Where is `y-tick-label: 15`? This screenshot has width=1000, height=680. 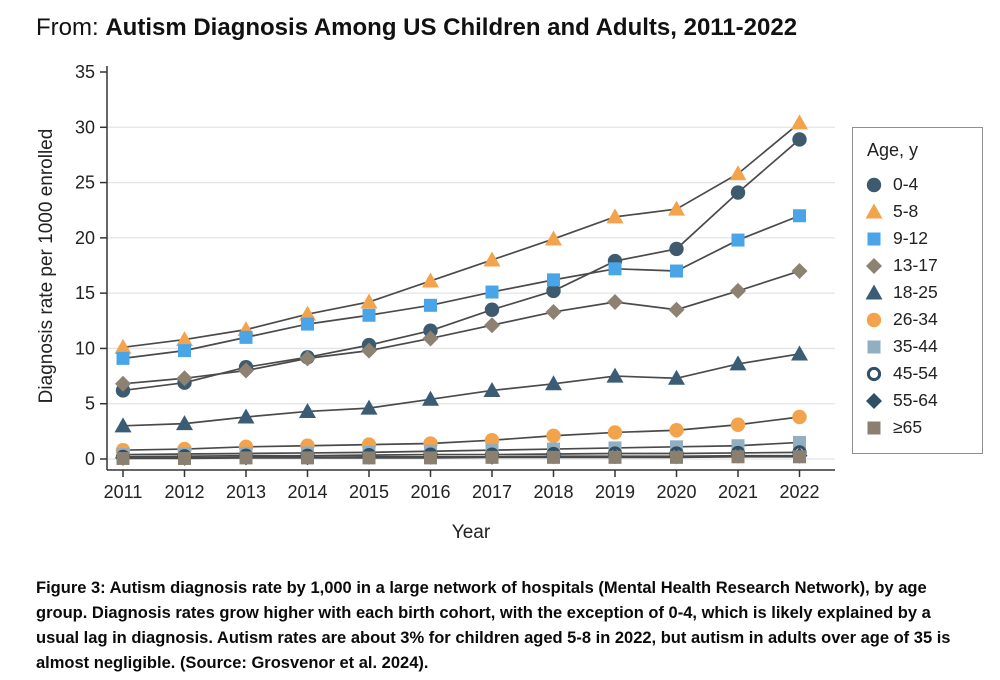 y-tick-label: 15 is located at coordinates (85, 293).